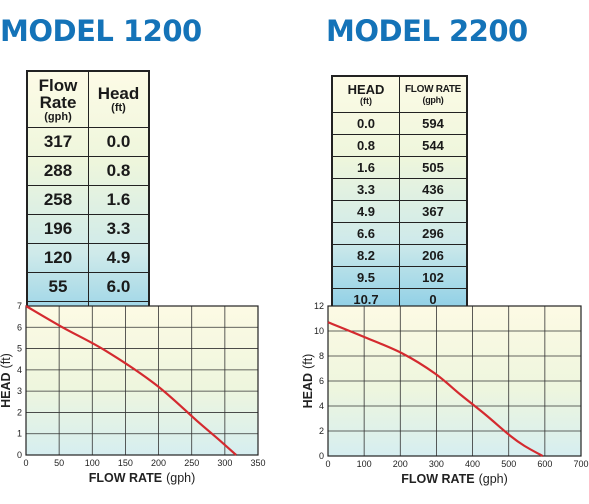 This screenshot has width=589, height=504. I want to click on table-row: 288 0.8, so click(88, 171).